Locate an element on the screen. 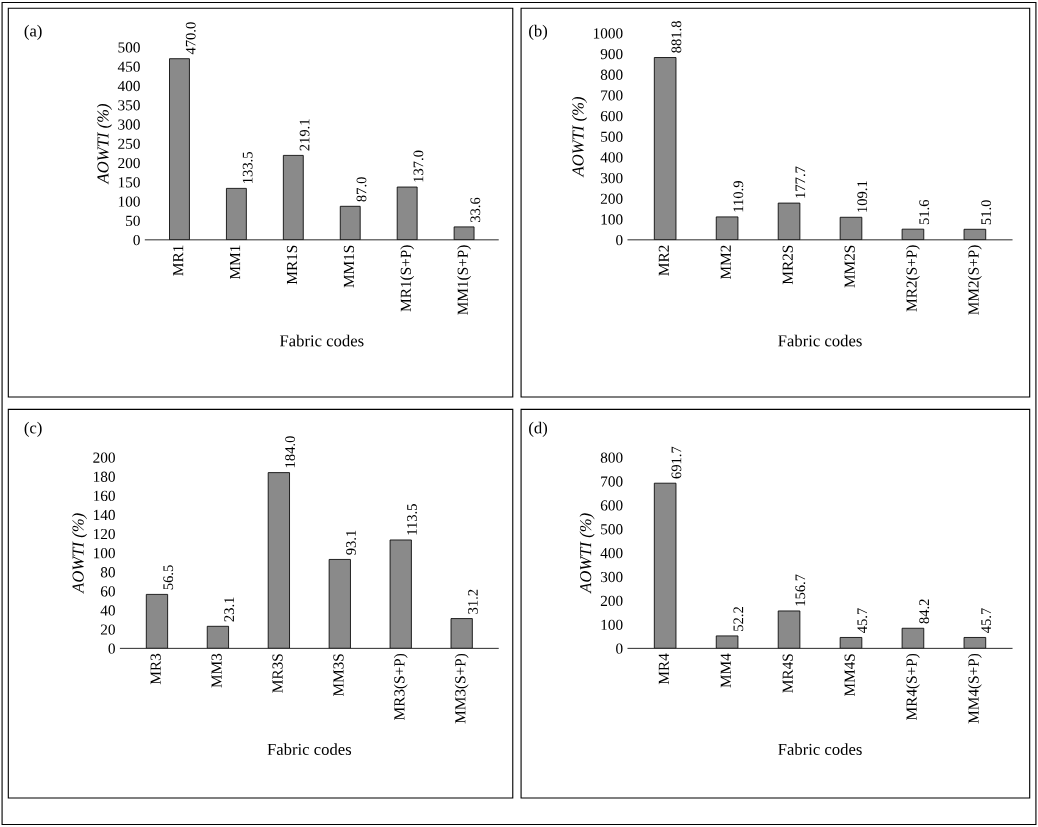 The image size is (1038, 827). y-tick-label: 40 is located at coordinates (107, 610).